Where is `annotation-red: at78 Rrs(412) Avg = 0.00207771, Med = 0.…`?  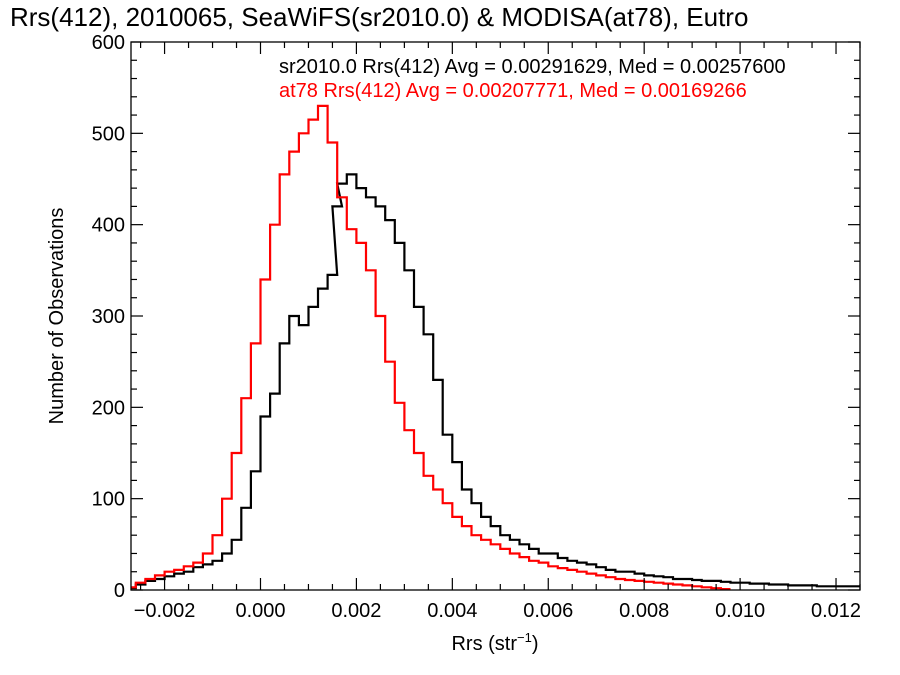
annotation-red: at78 Rrs(412) Avg = 0.00207771, Med = 0.… is located at coordinates (513, 91).